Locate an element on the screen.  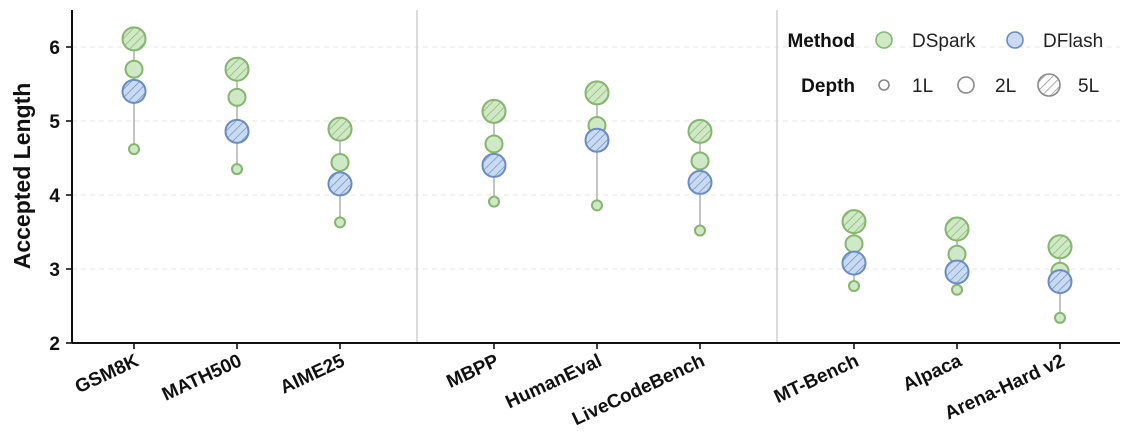
legend-label-depth-5l: 5L is located at coordinates (1088, 86).